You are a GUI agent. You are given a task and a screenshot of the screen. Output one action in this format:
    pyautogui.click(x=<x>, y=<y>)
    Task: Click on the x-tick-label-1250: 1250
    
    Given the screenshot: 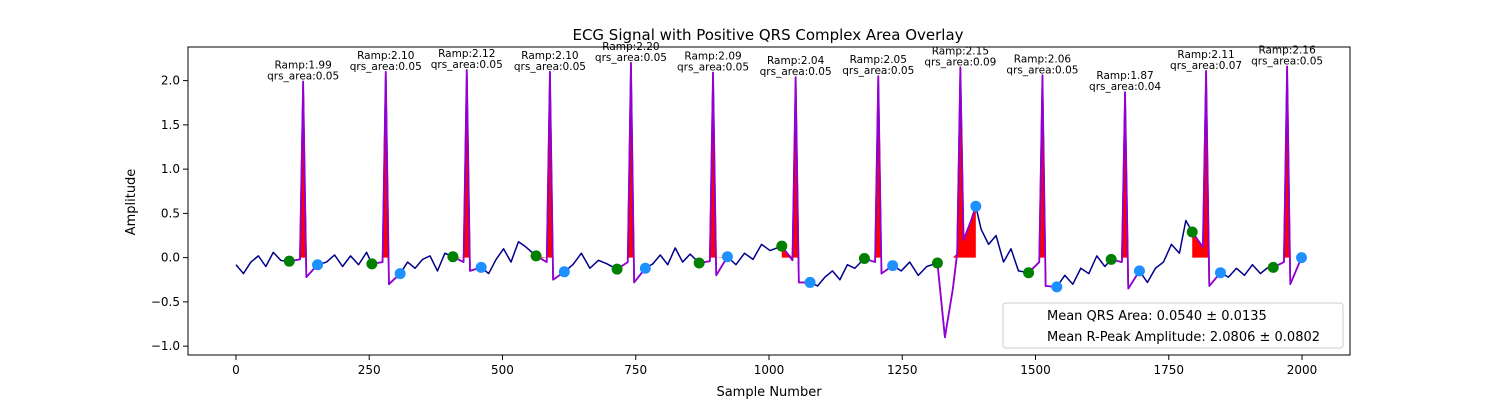 What is the action you would take?
    pyautogui.click(x=902, y=370)
    